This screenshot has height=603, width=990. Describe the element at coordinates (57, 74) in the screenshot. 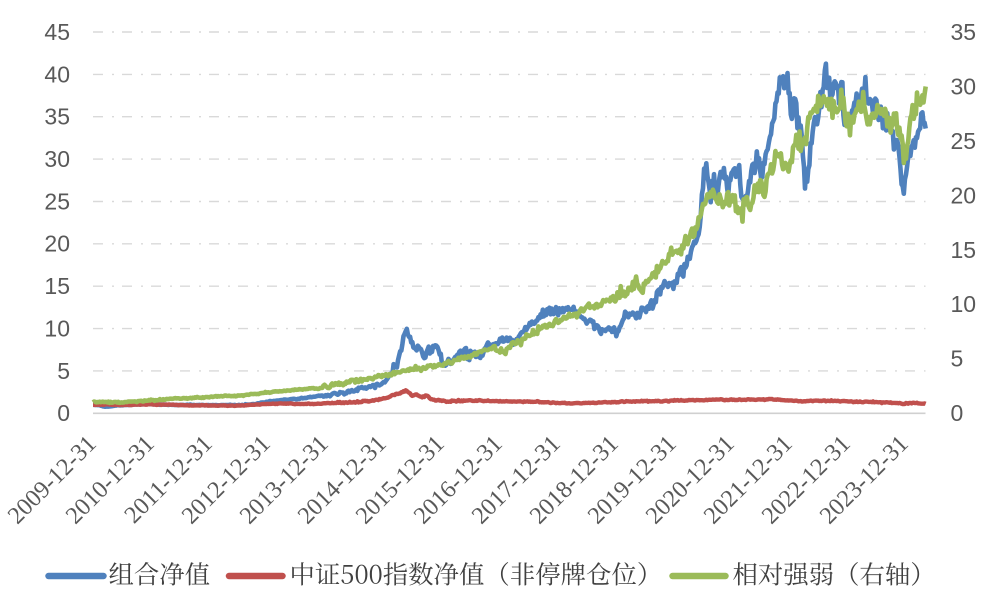

I see `svg-text: 40` at that location.